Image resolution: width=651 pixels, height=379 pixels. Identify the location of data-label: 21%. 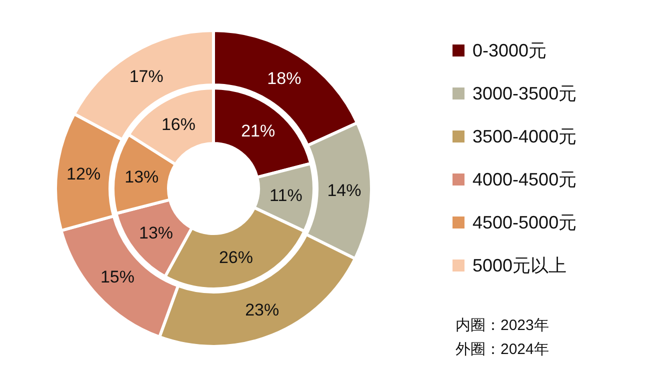
(258, 131).